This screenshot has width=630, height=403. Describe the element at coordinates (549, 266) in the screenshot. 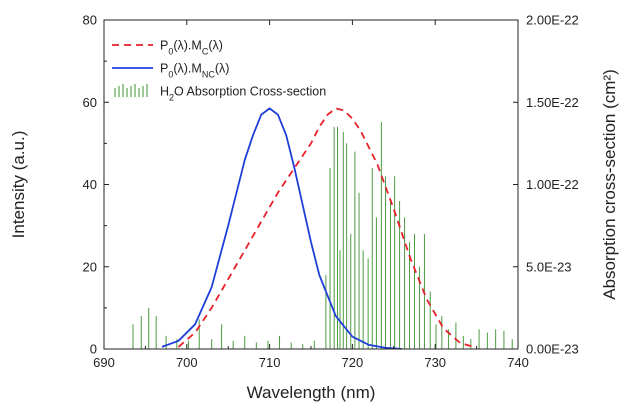

I see `y2-tick-label: 5.0E-23` at that location.